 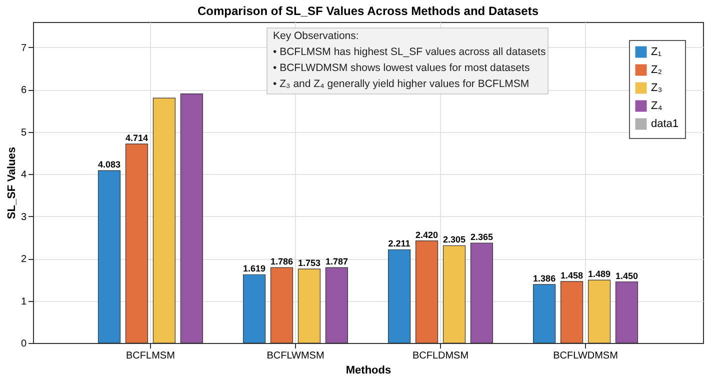 I want to click on x-tick-label: BCFLMSM, so click(x=150, y=356).